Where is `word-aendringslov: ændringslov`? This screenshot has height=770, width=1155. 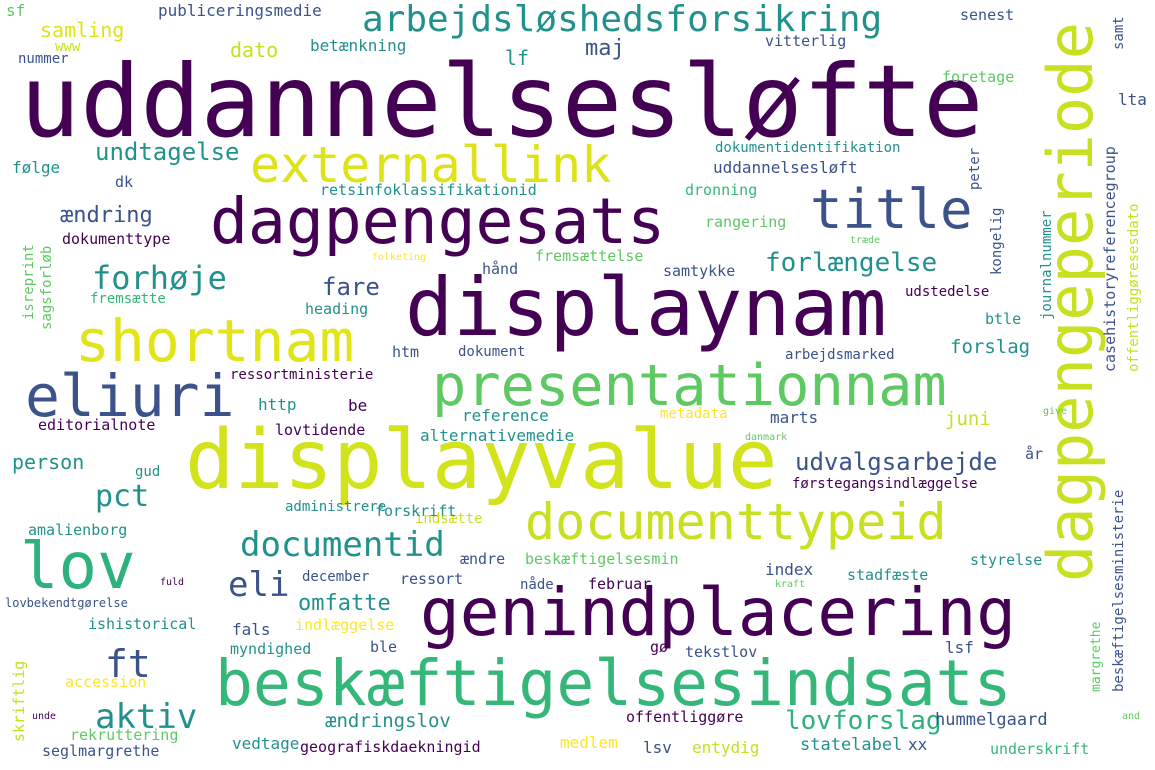 word-aendringslov: ændringslov is located at coordinates (388, 721).